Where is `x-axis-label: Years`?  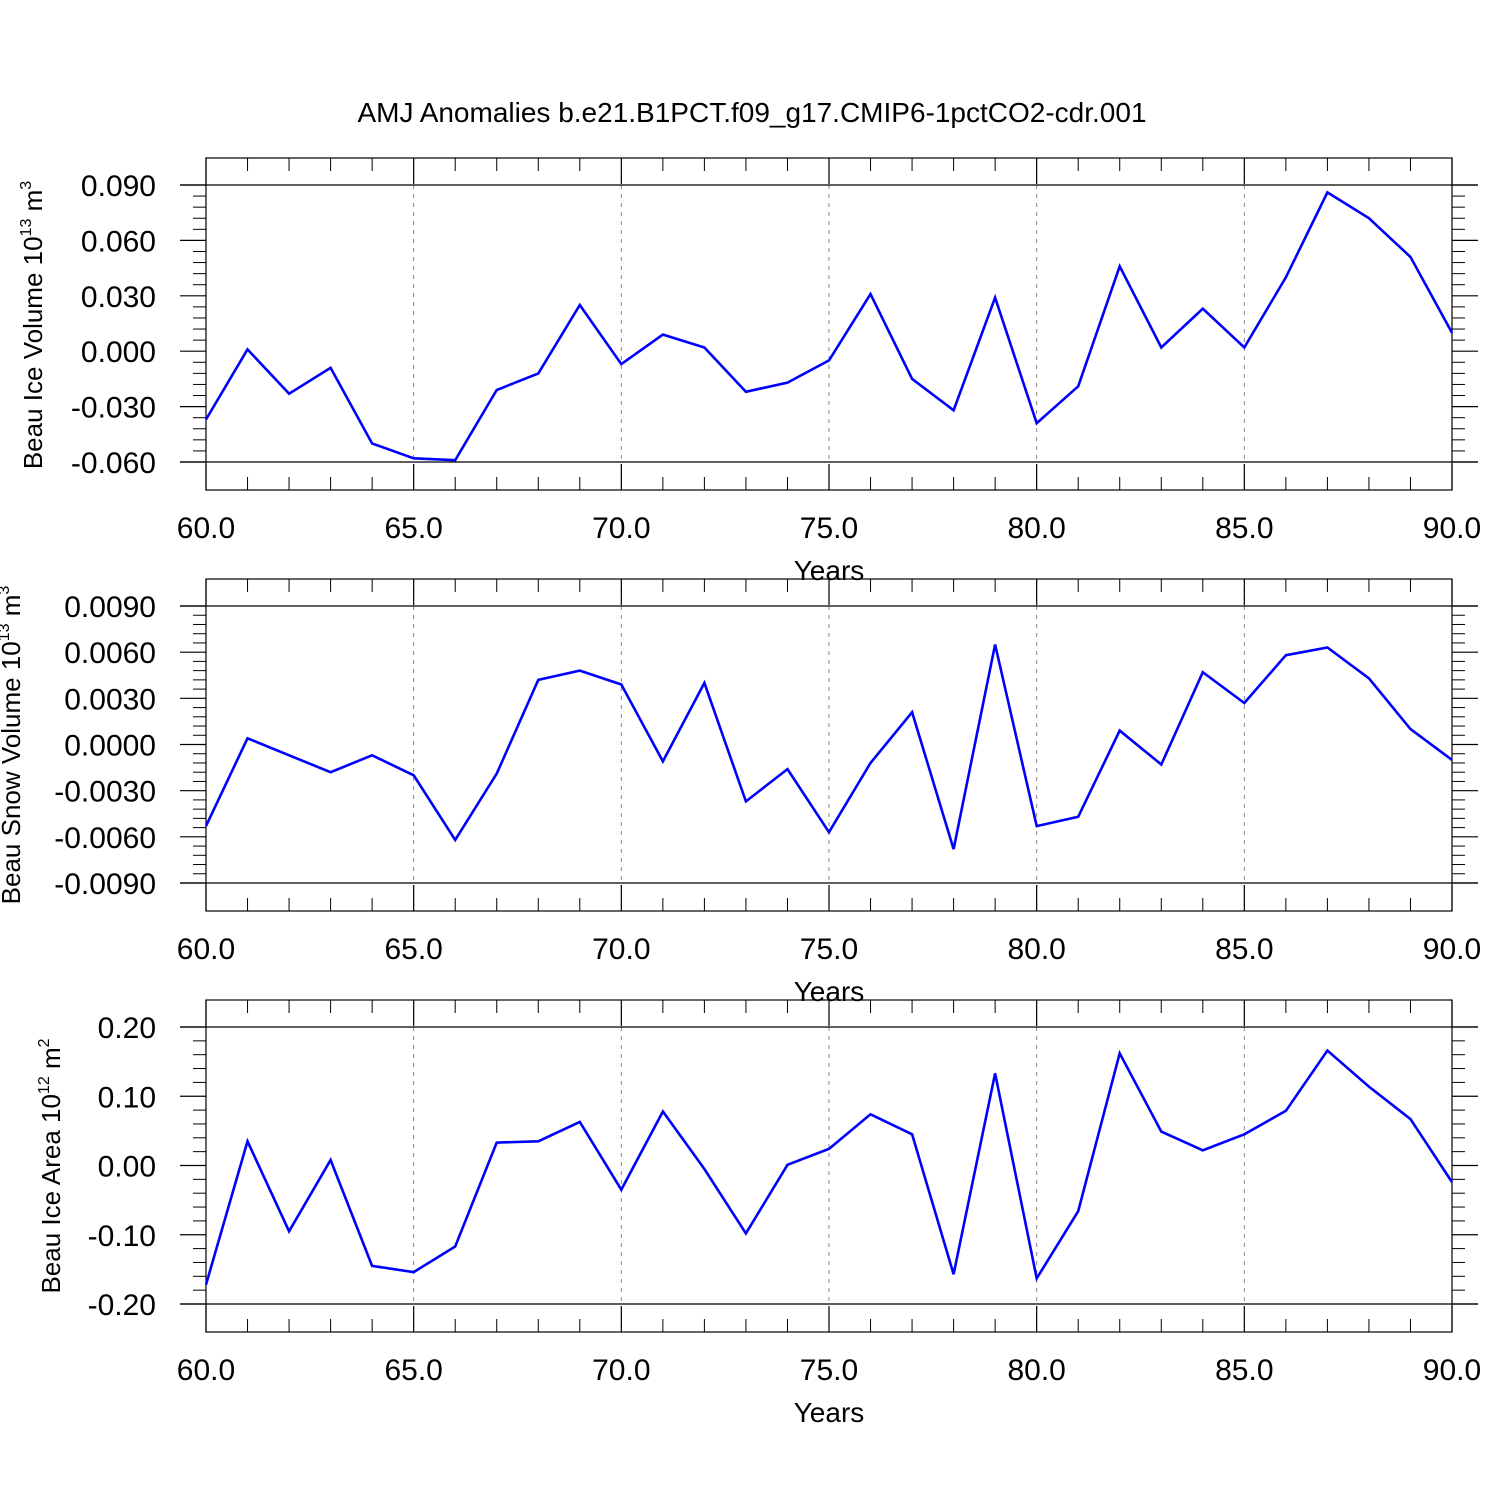
x-axis-label: Years is located at coordinates (829, 1412).